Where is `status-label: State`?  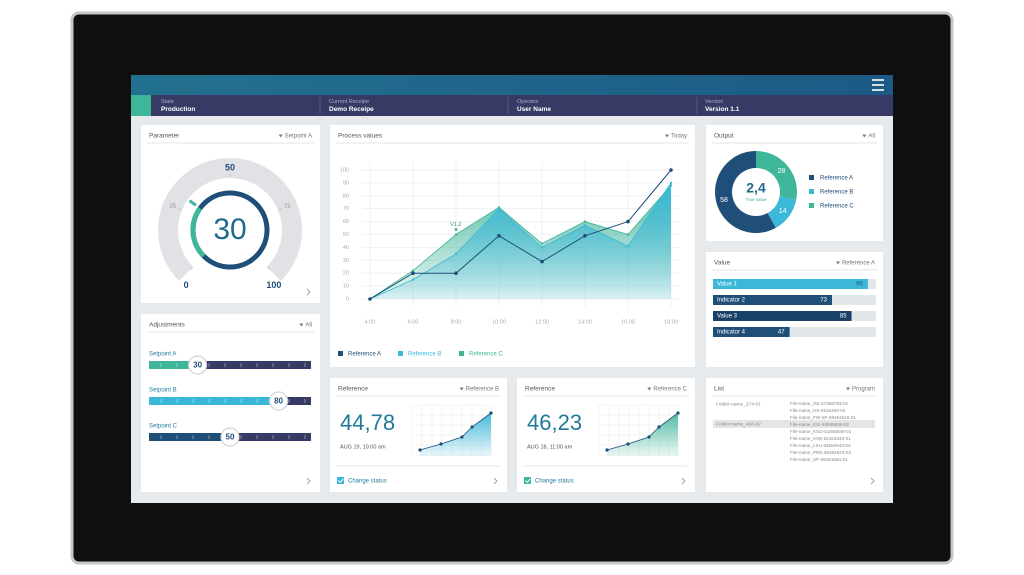 status-label: State is located at coordinates (167, 102).